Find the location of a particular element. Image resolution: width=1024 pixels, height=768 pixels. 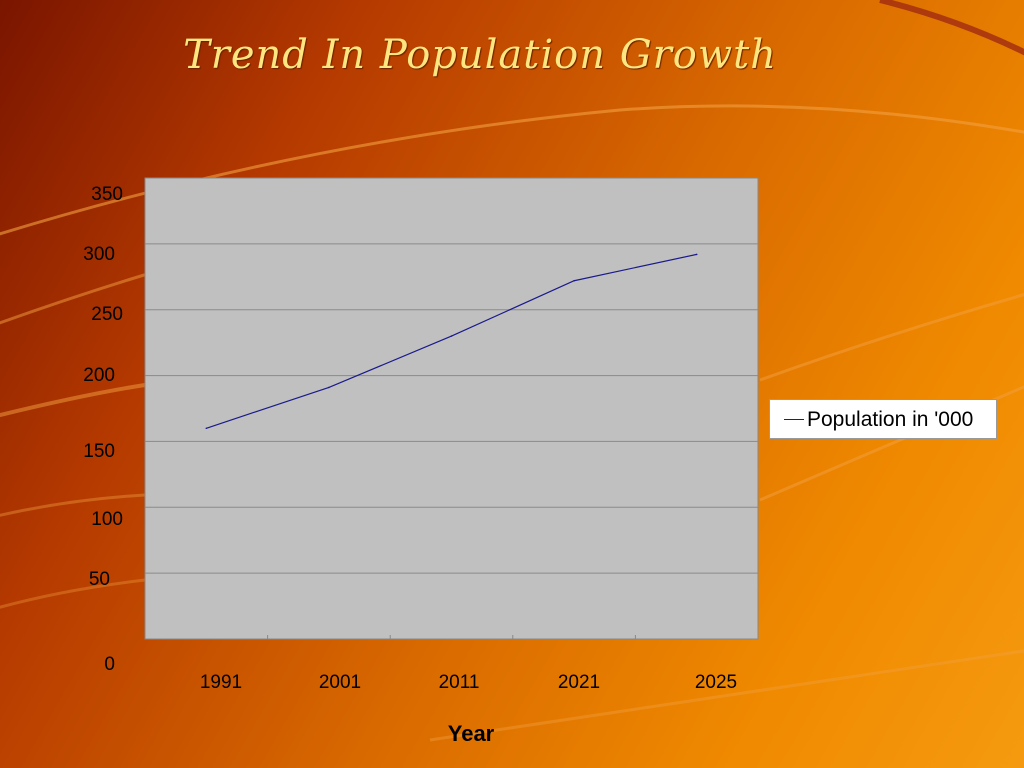

legend-label: Population in '000 is located at coordinates (890, 419).